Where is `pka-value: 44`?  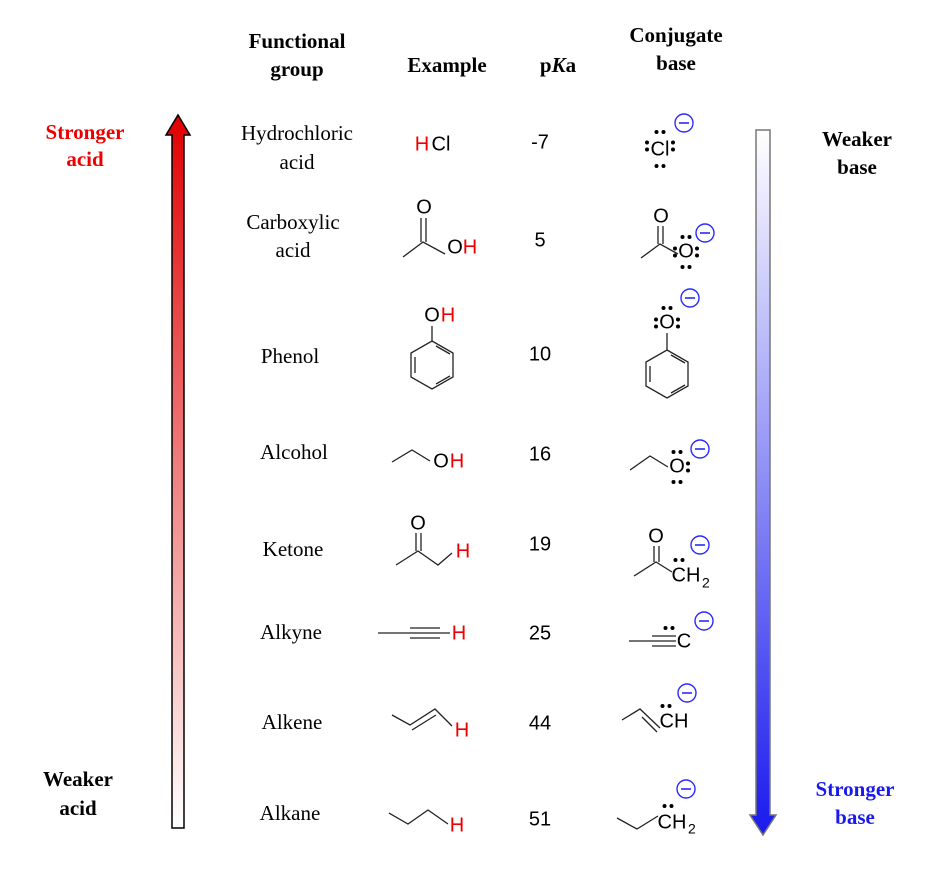 pka-value: 44 is located at coordinates (540, 723).